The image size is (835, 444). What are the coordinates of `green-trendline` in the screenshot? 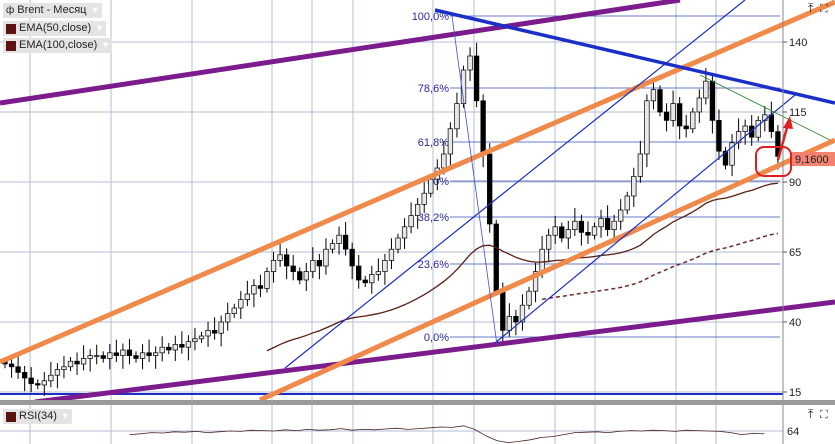 It's located at (765, 107).